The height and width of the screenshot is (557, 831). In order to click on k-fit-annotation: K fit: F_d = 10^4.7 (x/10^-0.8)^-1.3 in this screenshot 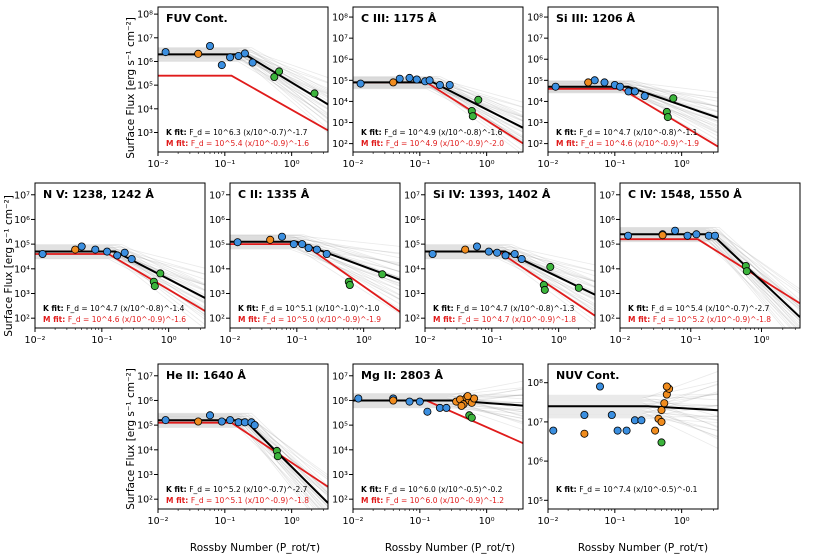, I will do `click(504, 308)`.